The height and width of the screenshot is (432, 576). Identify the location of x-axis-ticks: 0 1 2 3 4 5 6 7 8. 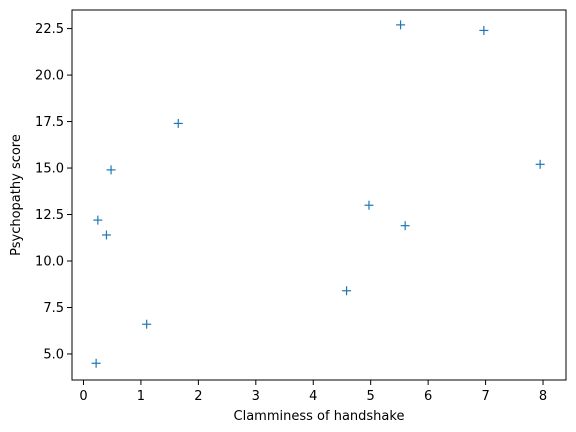
(313, 392).